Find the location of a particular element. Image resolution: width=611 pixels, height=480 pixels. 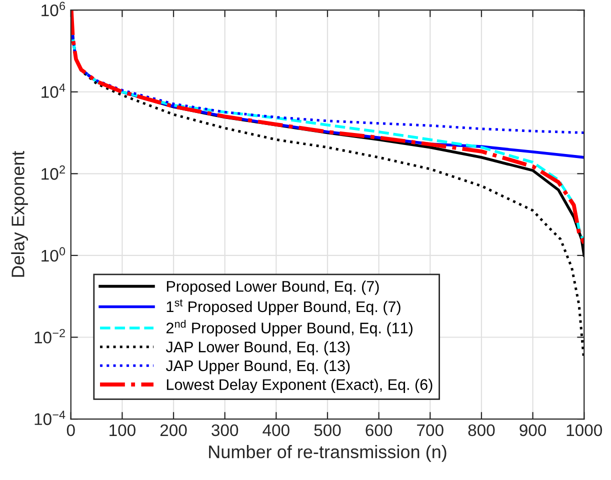

x-tick-label: 500 is located at coordinates (327, 430).